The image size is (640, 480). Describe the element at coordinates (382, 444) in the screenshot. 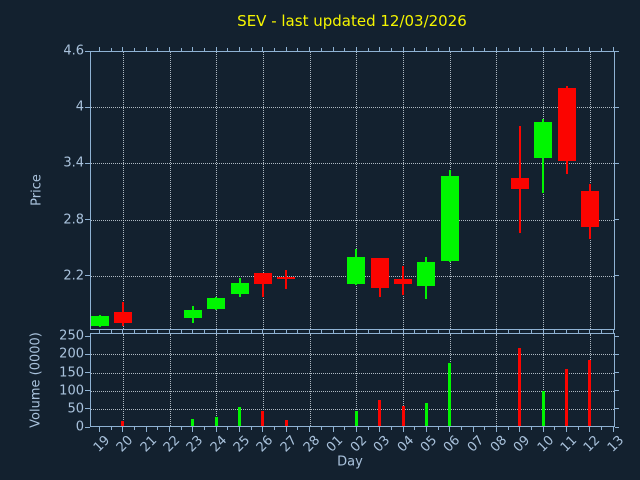

I see `x-tick-label: 03` at that location.